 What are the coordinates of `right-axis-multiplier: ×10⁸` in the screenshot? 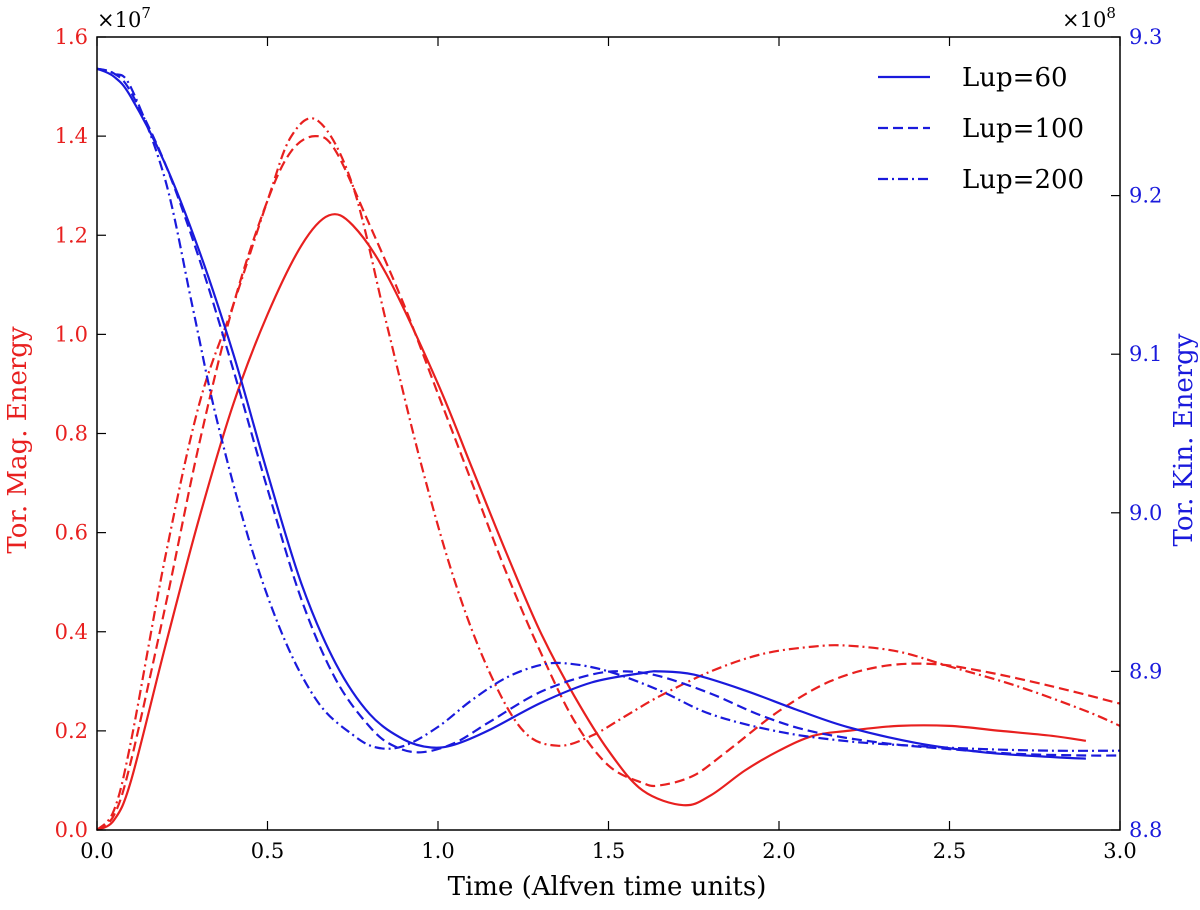 It's located at (1089, 18).